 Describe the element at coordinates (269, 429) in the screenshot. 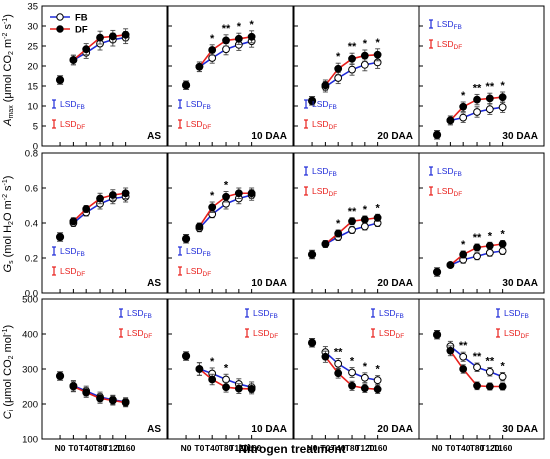

I see `panel-label: 10 DAA` at that location.